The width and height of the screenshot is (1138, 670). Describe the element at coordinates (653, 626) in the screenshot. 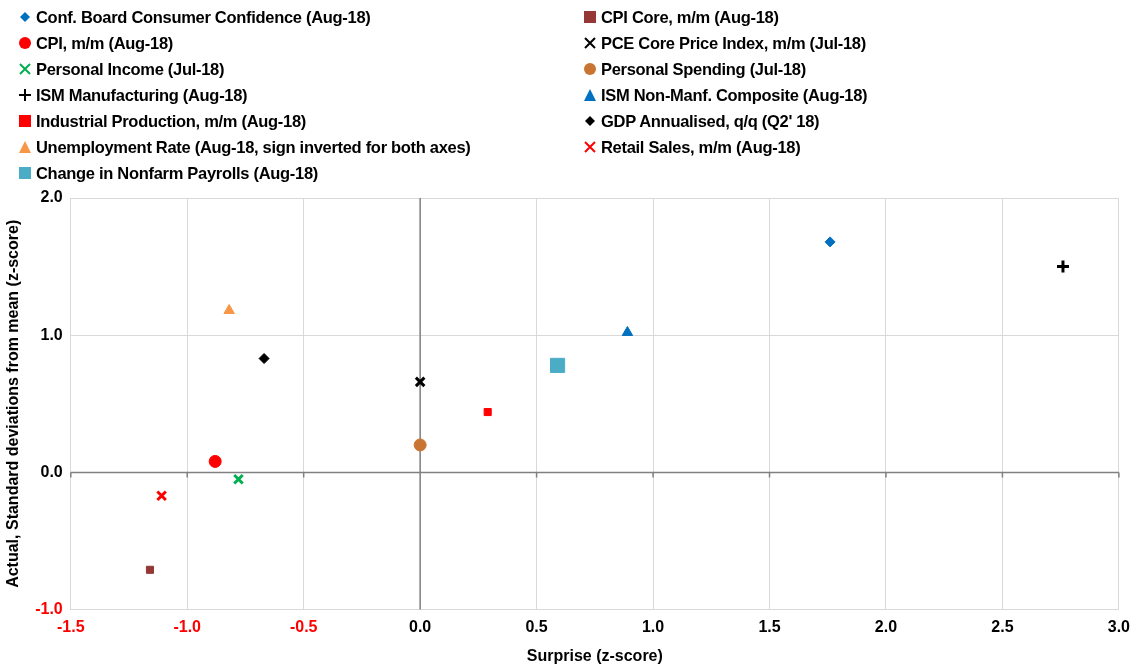

I see `x-tick-label: 1.0` at that location.